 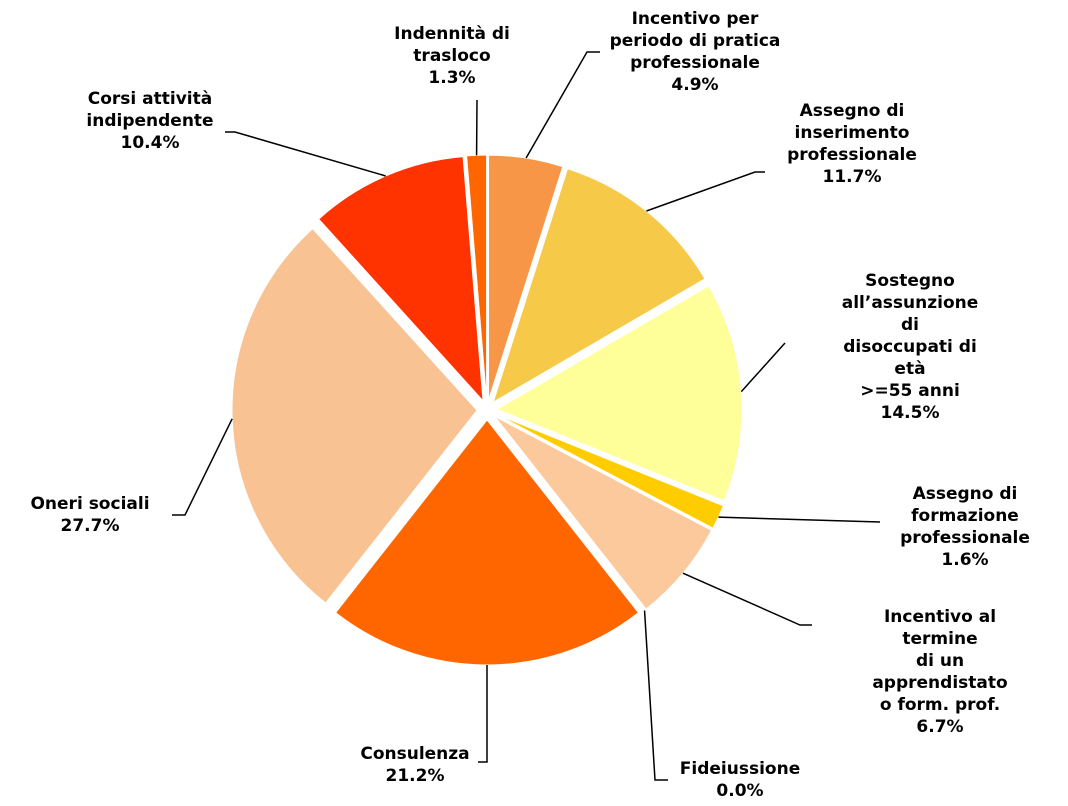 What do you see at coordinates (740, 780) in the screenshot?
I see `slice-label: Fideiussione 0.0%` at bounding box center [740, 780].